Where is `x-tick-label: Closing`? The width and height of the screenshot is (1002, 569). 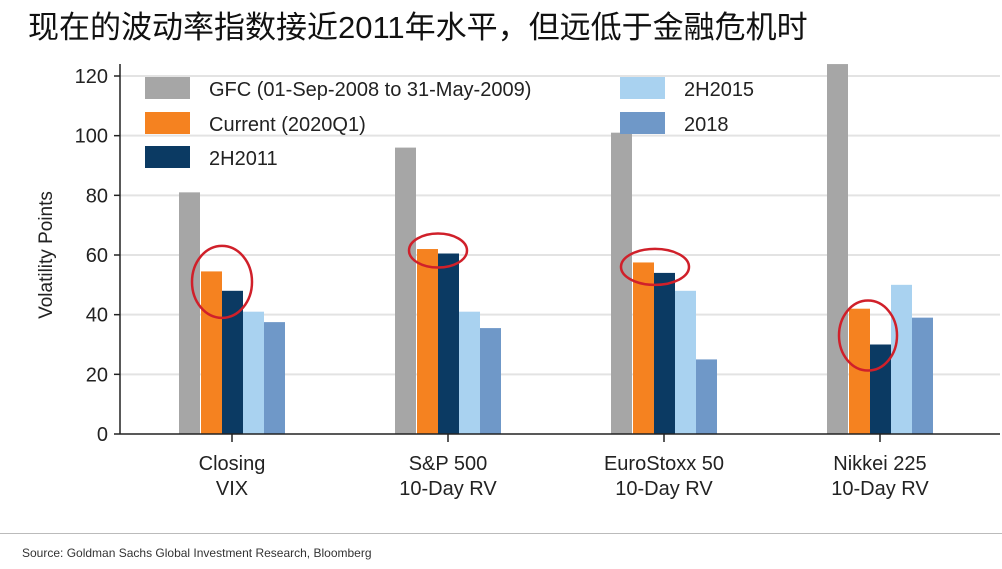
x-tick-label: Closing is located at coordinates (232, 464).